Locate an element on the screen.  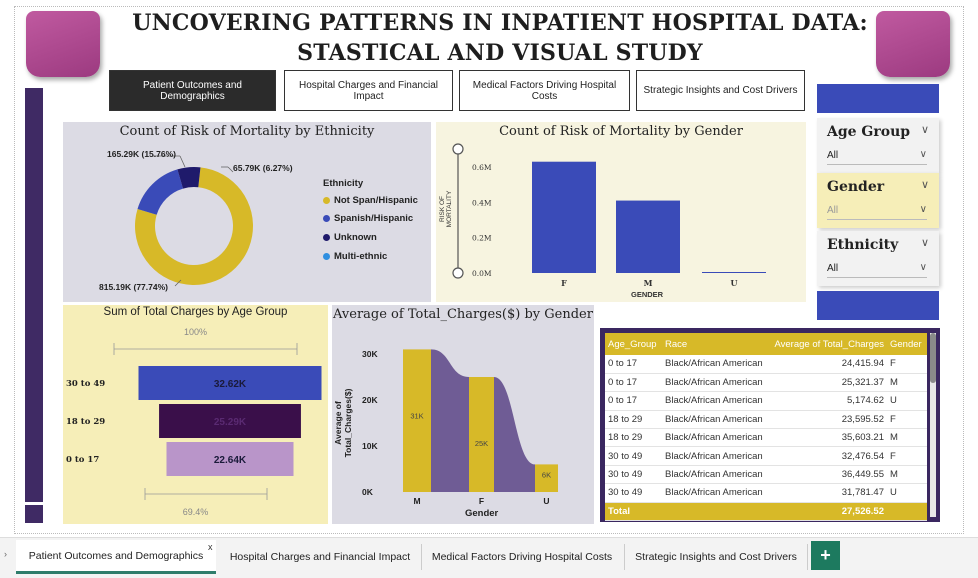
nav-button-medical-factors: Medical Factors Driving Hospital Costs is located at coordinates (544, 90).